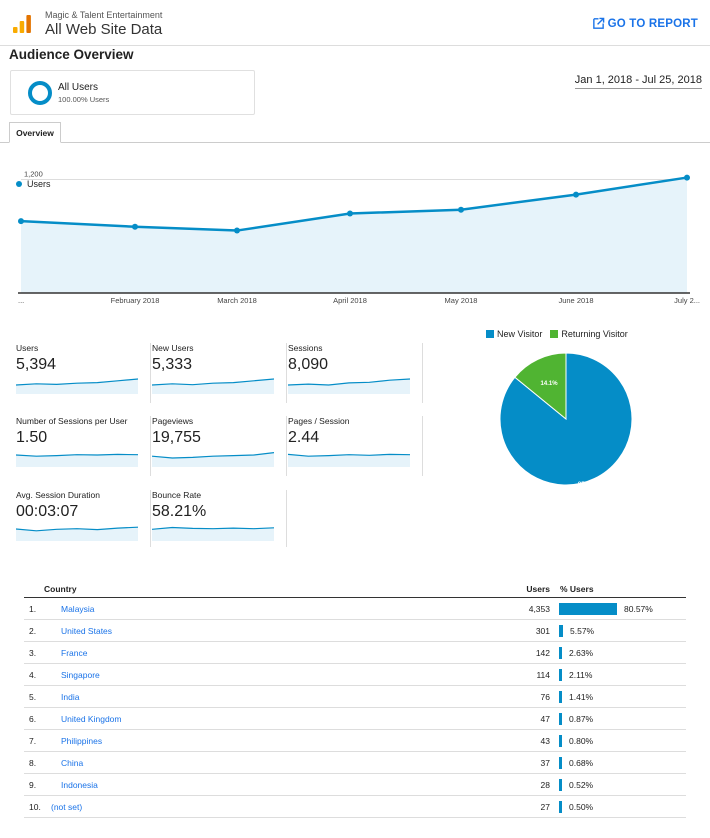 The image size is (710, 838). Describe the element at coordinates (82, 741) in the screenshot. I see `country-link: Philippines` at that location.